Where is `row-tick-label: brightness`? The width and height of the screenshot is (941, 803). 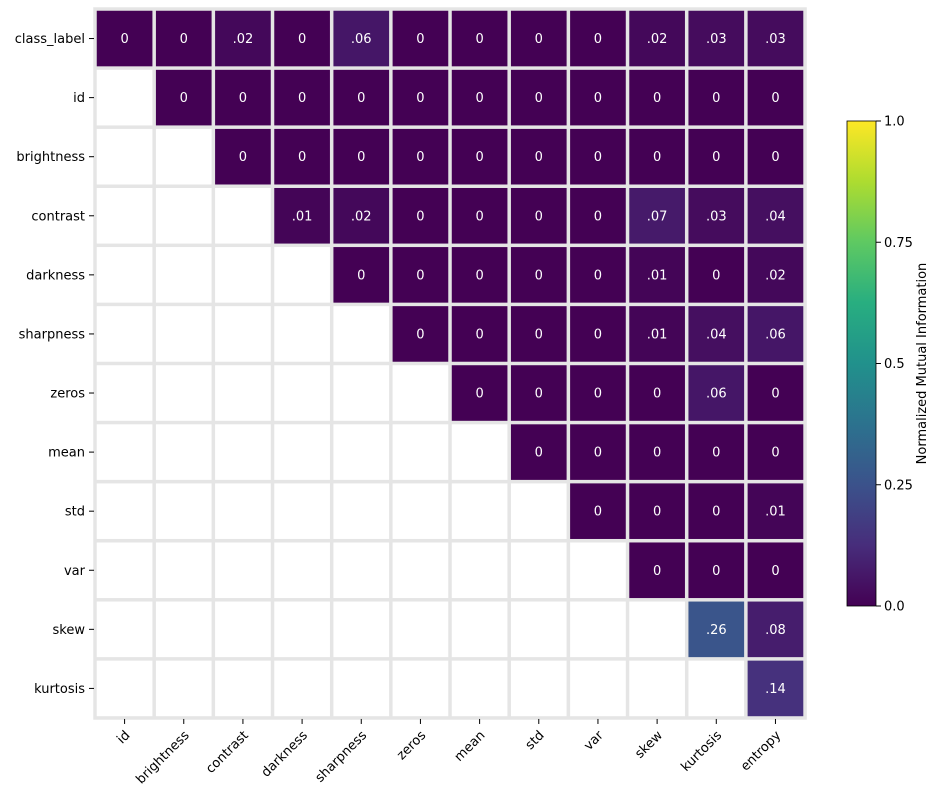 row-tick-label: brightness is located at coordinates (50, 157).